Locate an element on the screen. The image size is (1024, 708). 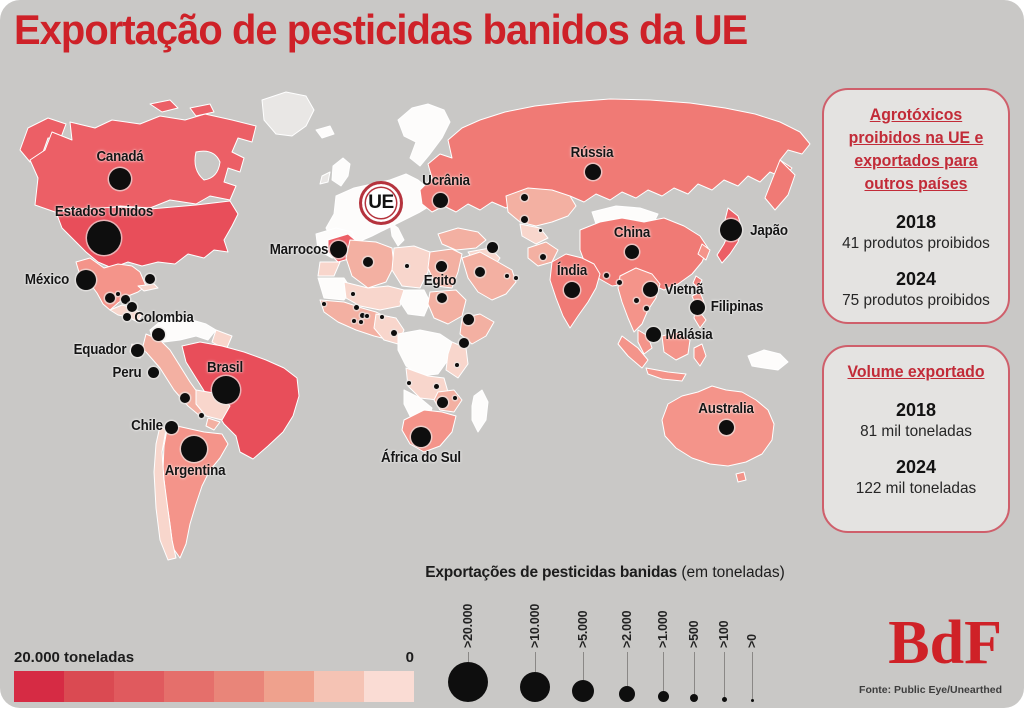
country-label: México is located at coordinates (47, 280).